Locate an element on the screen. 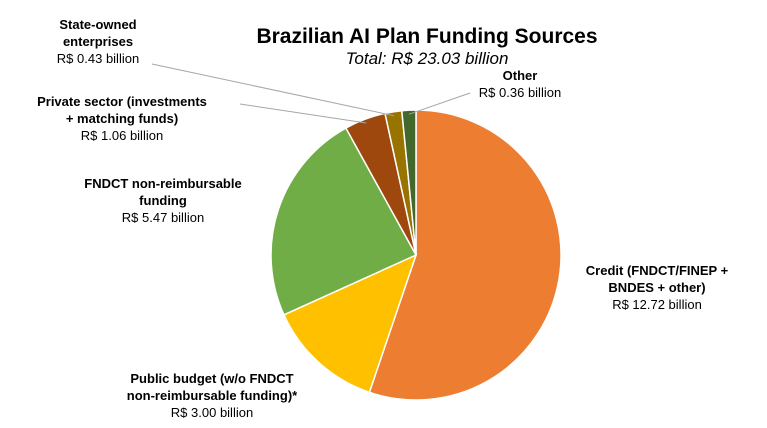  slice-value-label: R$ 5.47 billion is located at coordinates (163, 217).